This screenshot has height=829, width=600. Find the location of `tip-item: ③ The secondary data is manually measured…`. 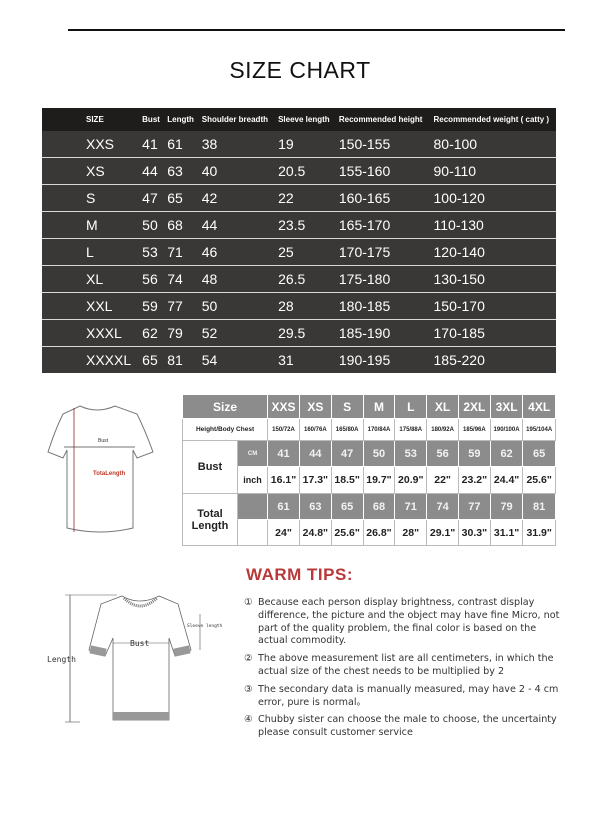

tip-item: ③ The secondary data is manually measured… is located at coordinates (404, 697).